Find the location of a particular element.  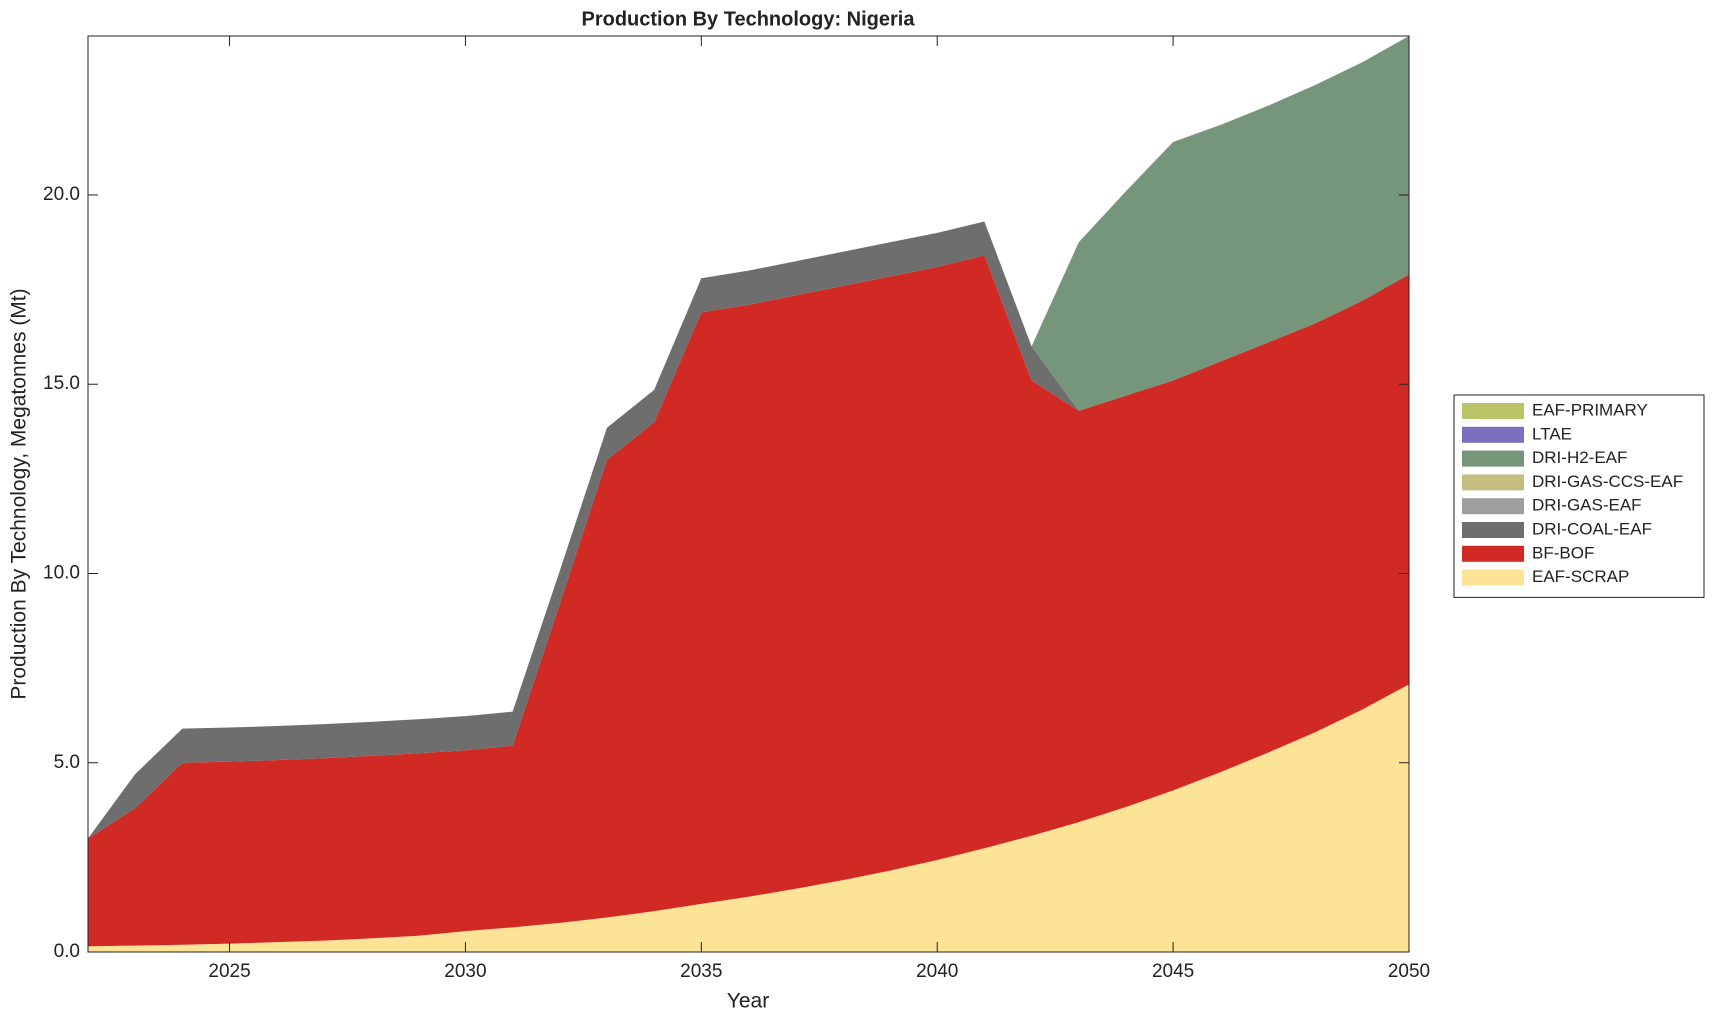

legend-label: BF-BOF is located at coordinates (1563, 552).